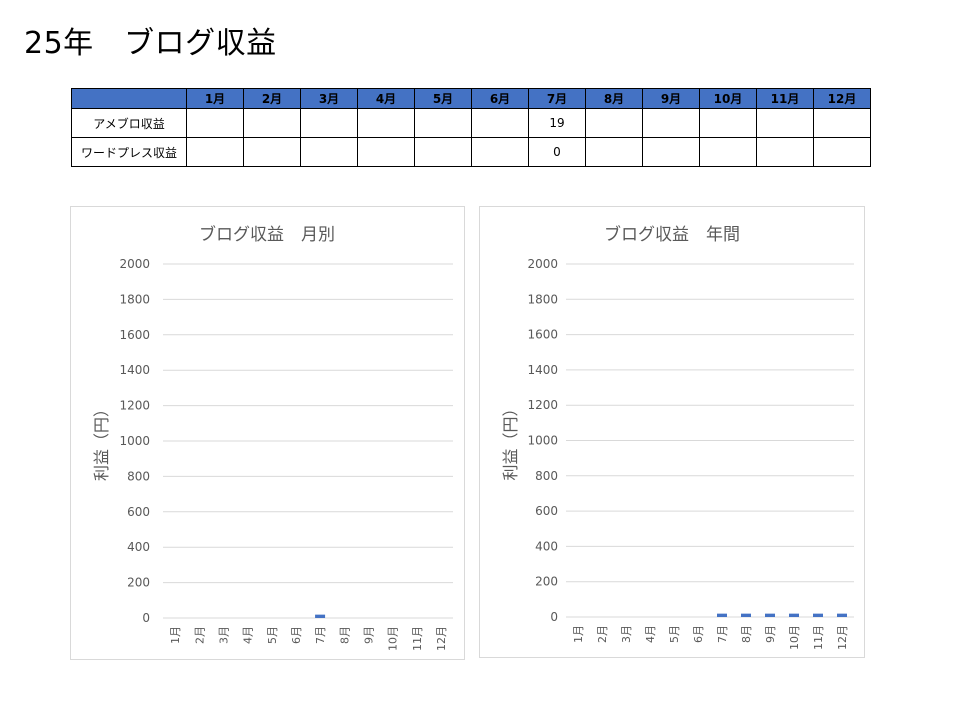  I want to click on table-row-wordpress: ワードプレス収益 0, so click(471, 152).